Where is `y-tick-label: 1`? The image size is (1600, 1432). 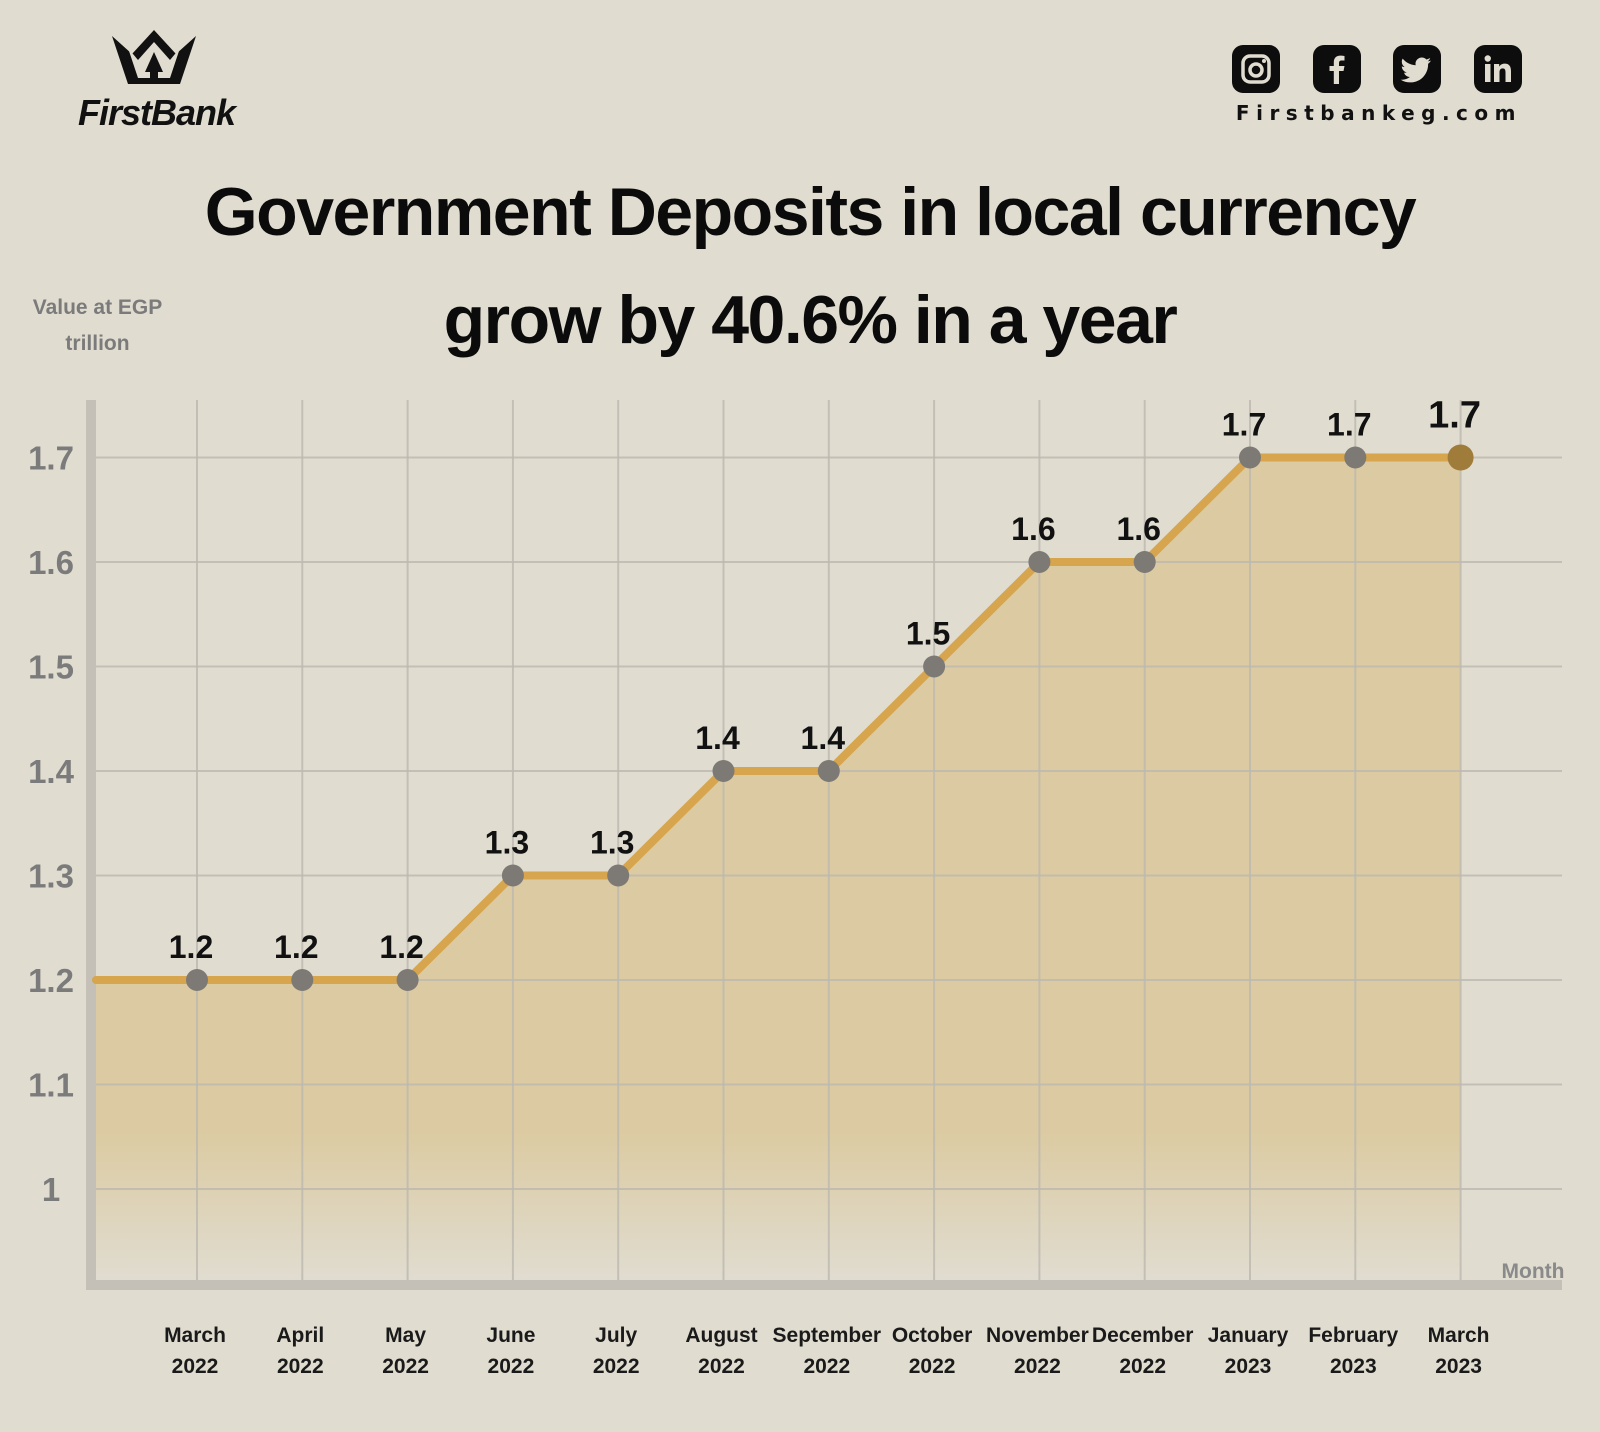 y-tick-label: 1 is located at coordinates (51, 1189).